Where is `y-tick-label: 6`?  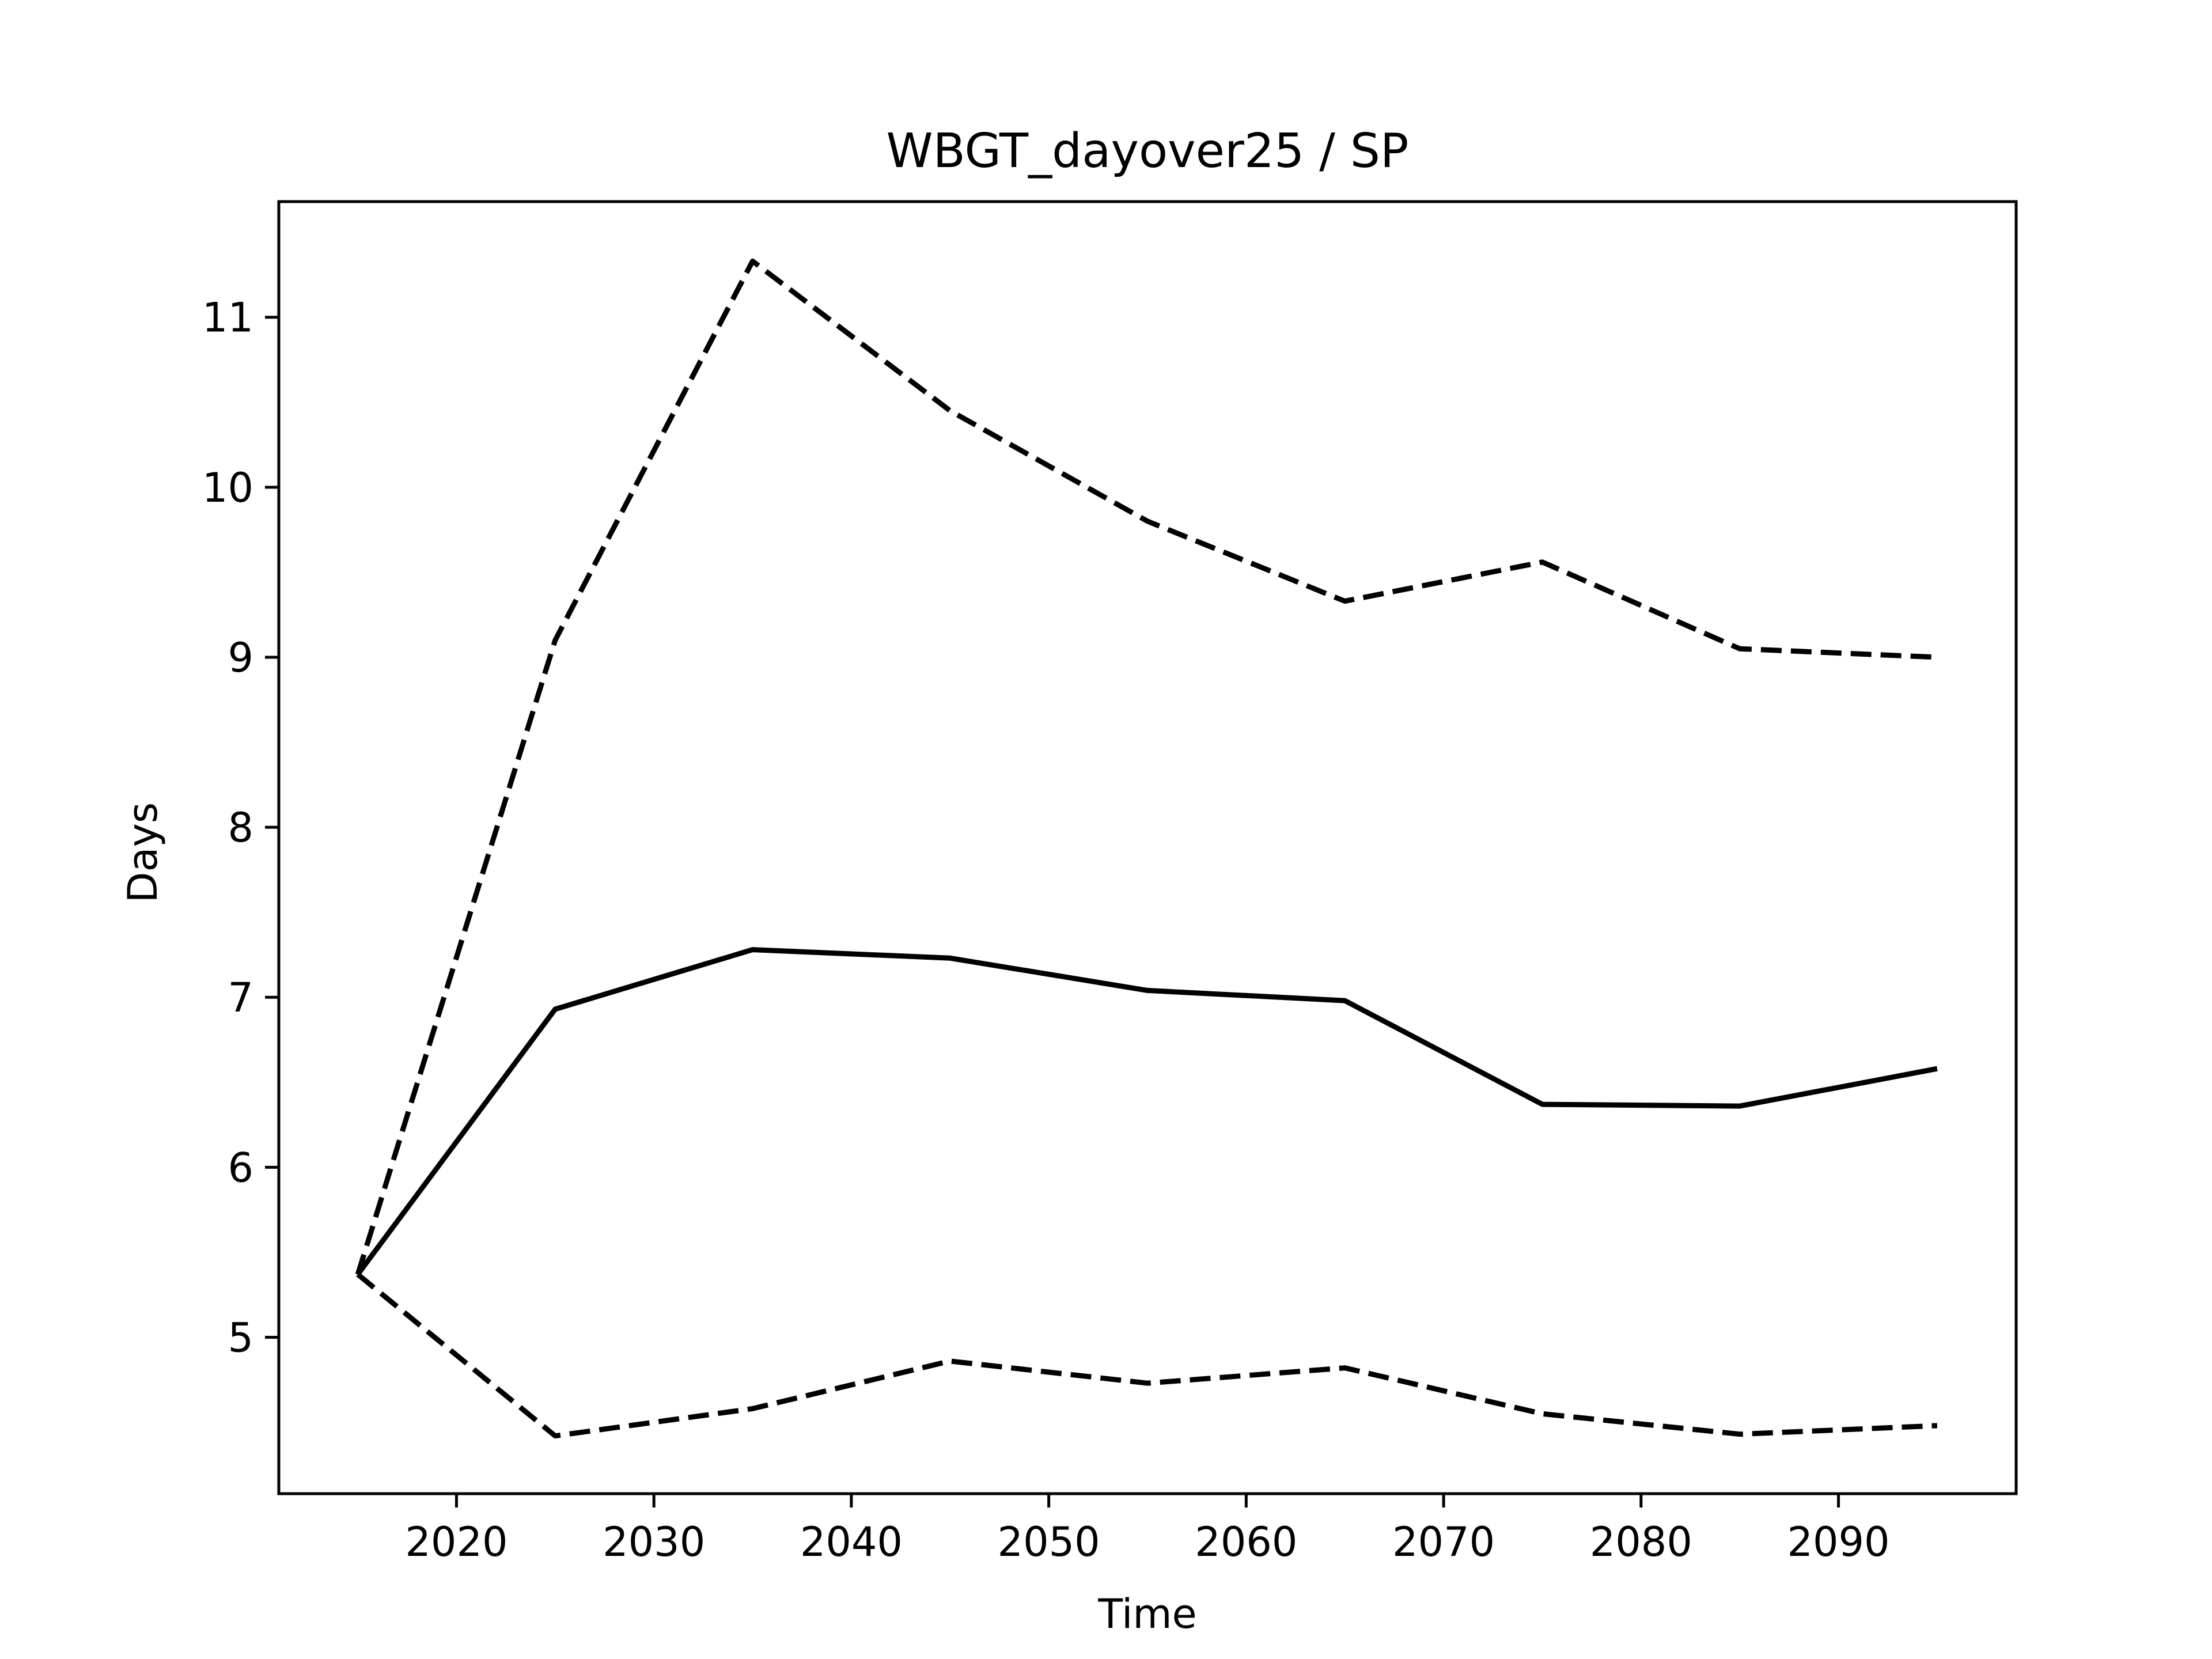 y-tick-label: 6 is located at coordinates (240, 1167).